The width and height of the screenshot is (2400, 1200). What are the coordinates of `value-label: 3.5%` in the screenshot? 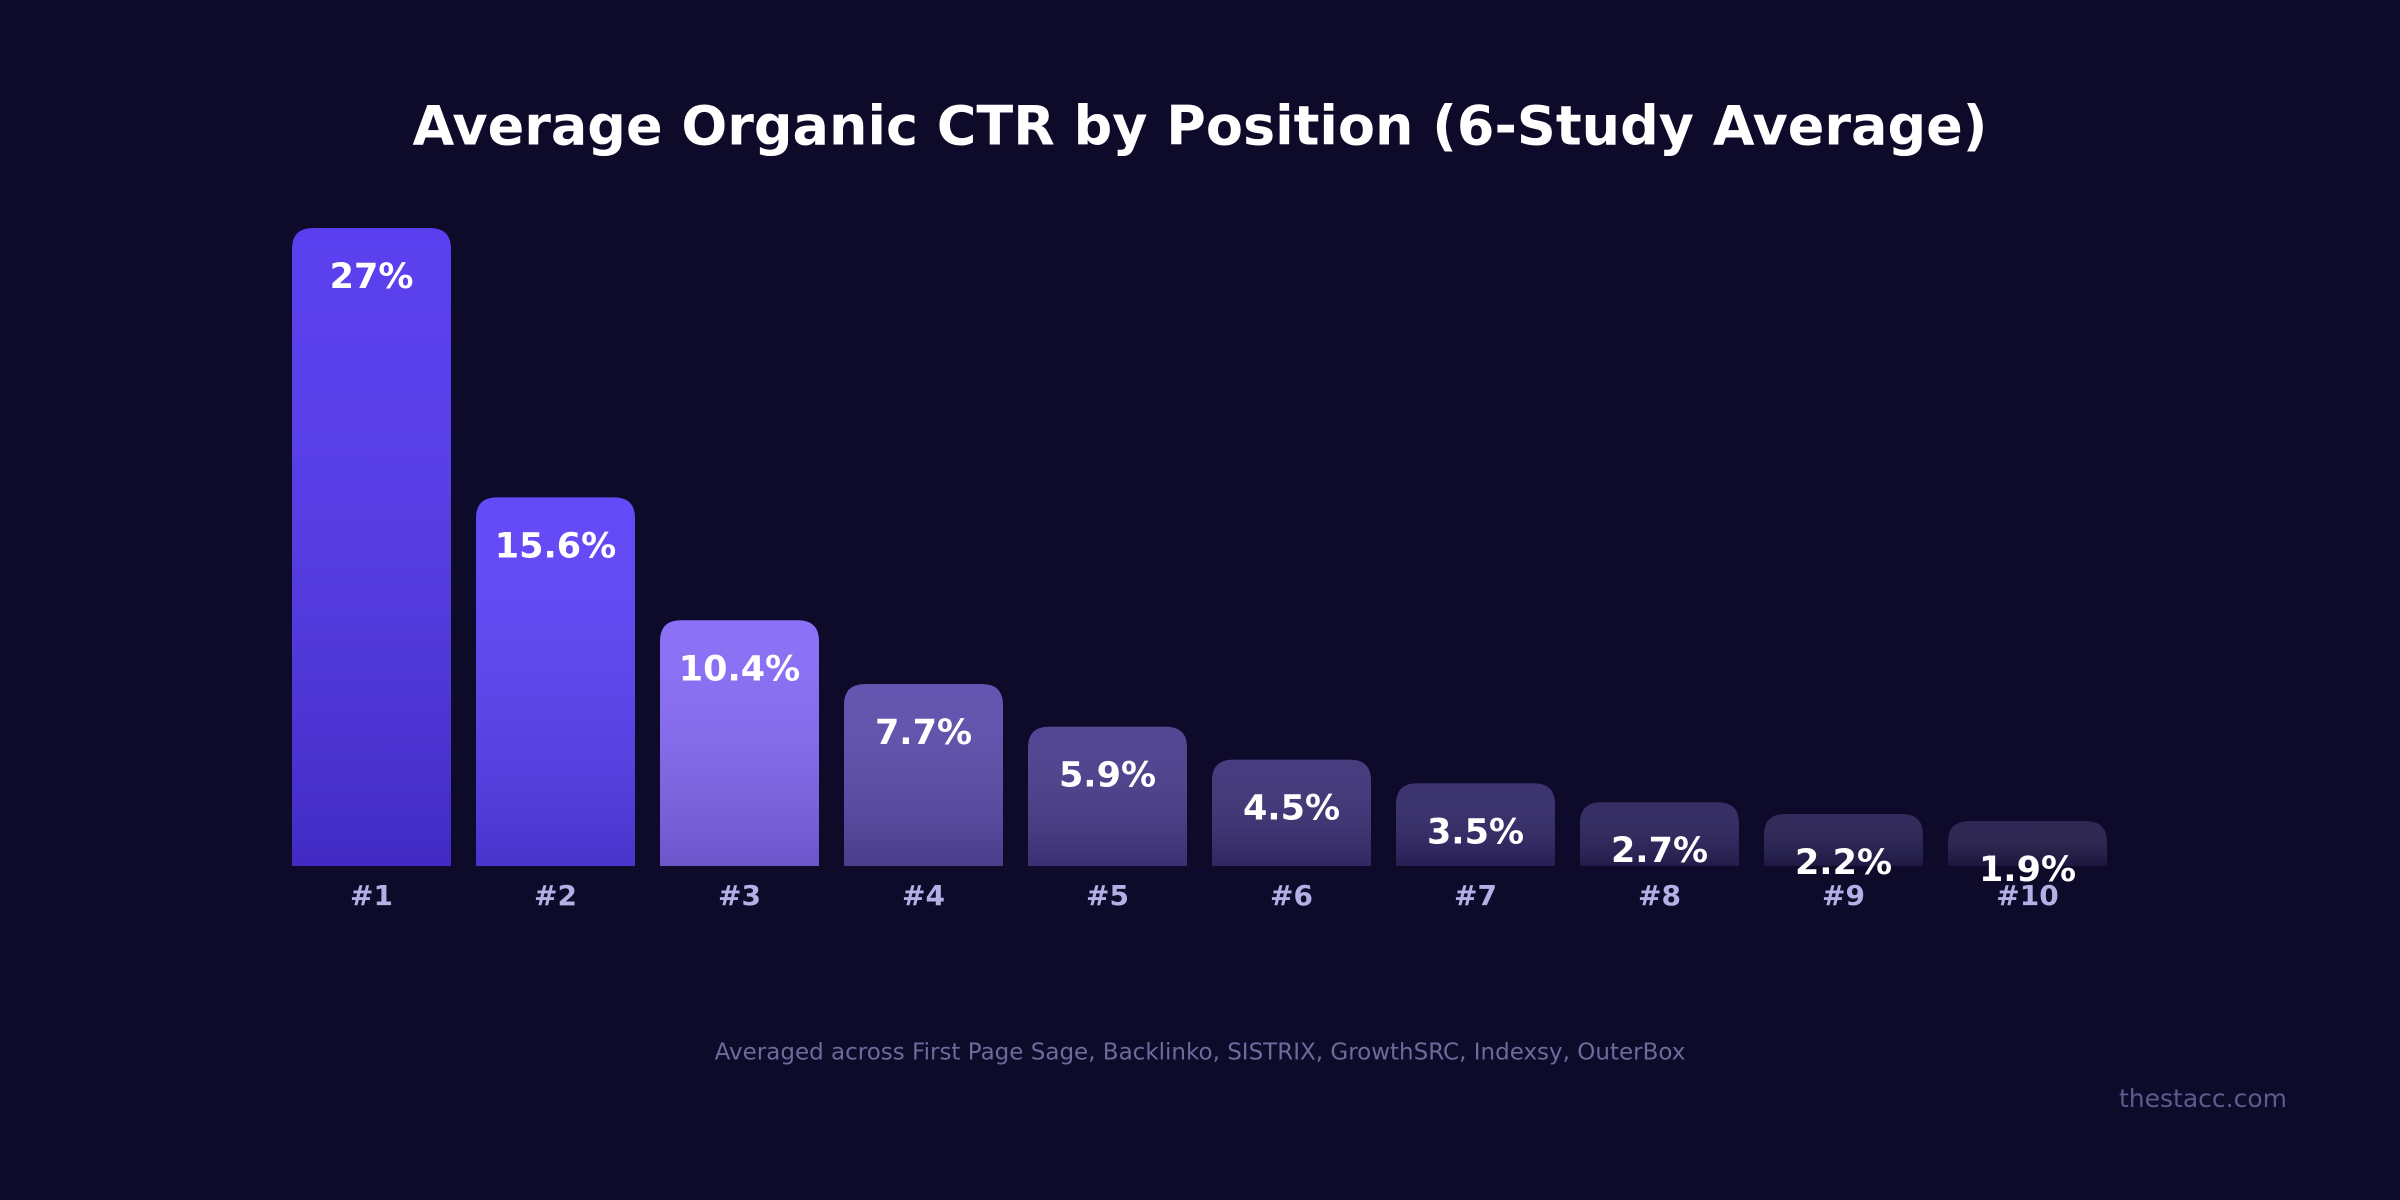 It's located at (1475, 832).